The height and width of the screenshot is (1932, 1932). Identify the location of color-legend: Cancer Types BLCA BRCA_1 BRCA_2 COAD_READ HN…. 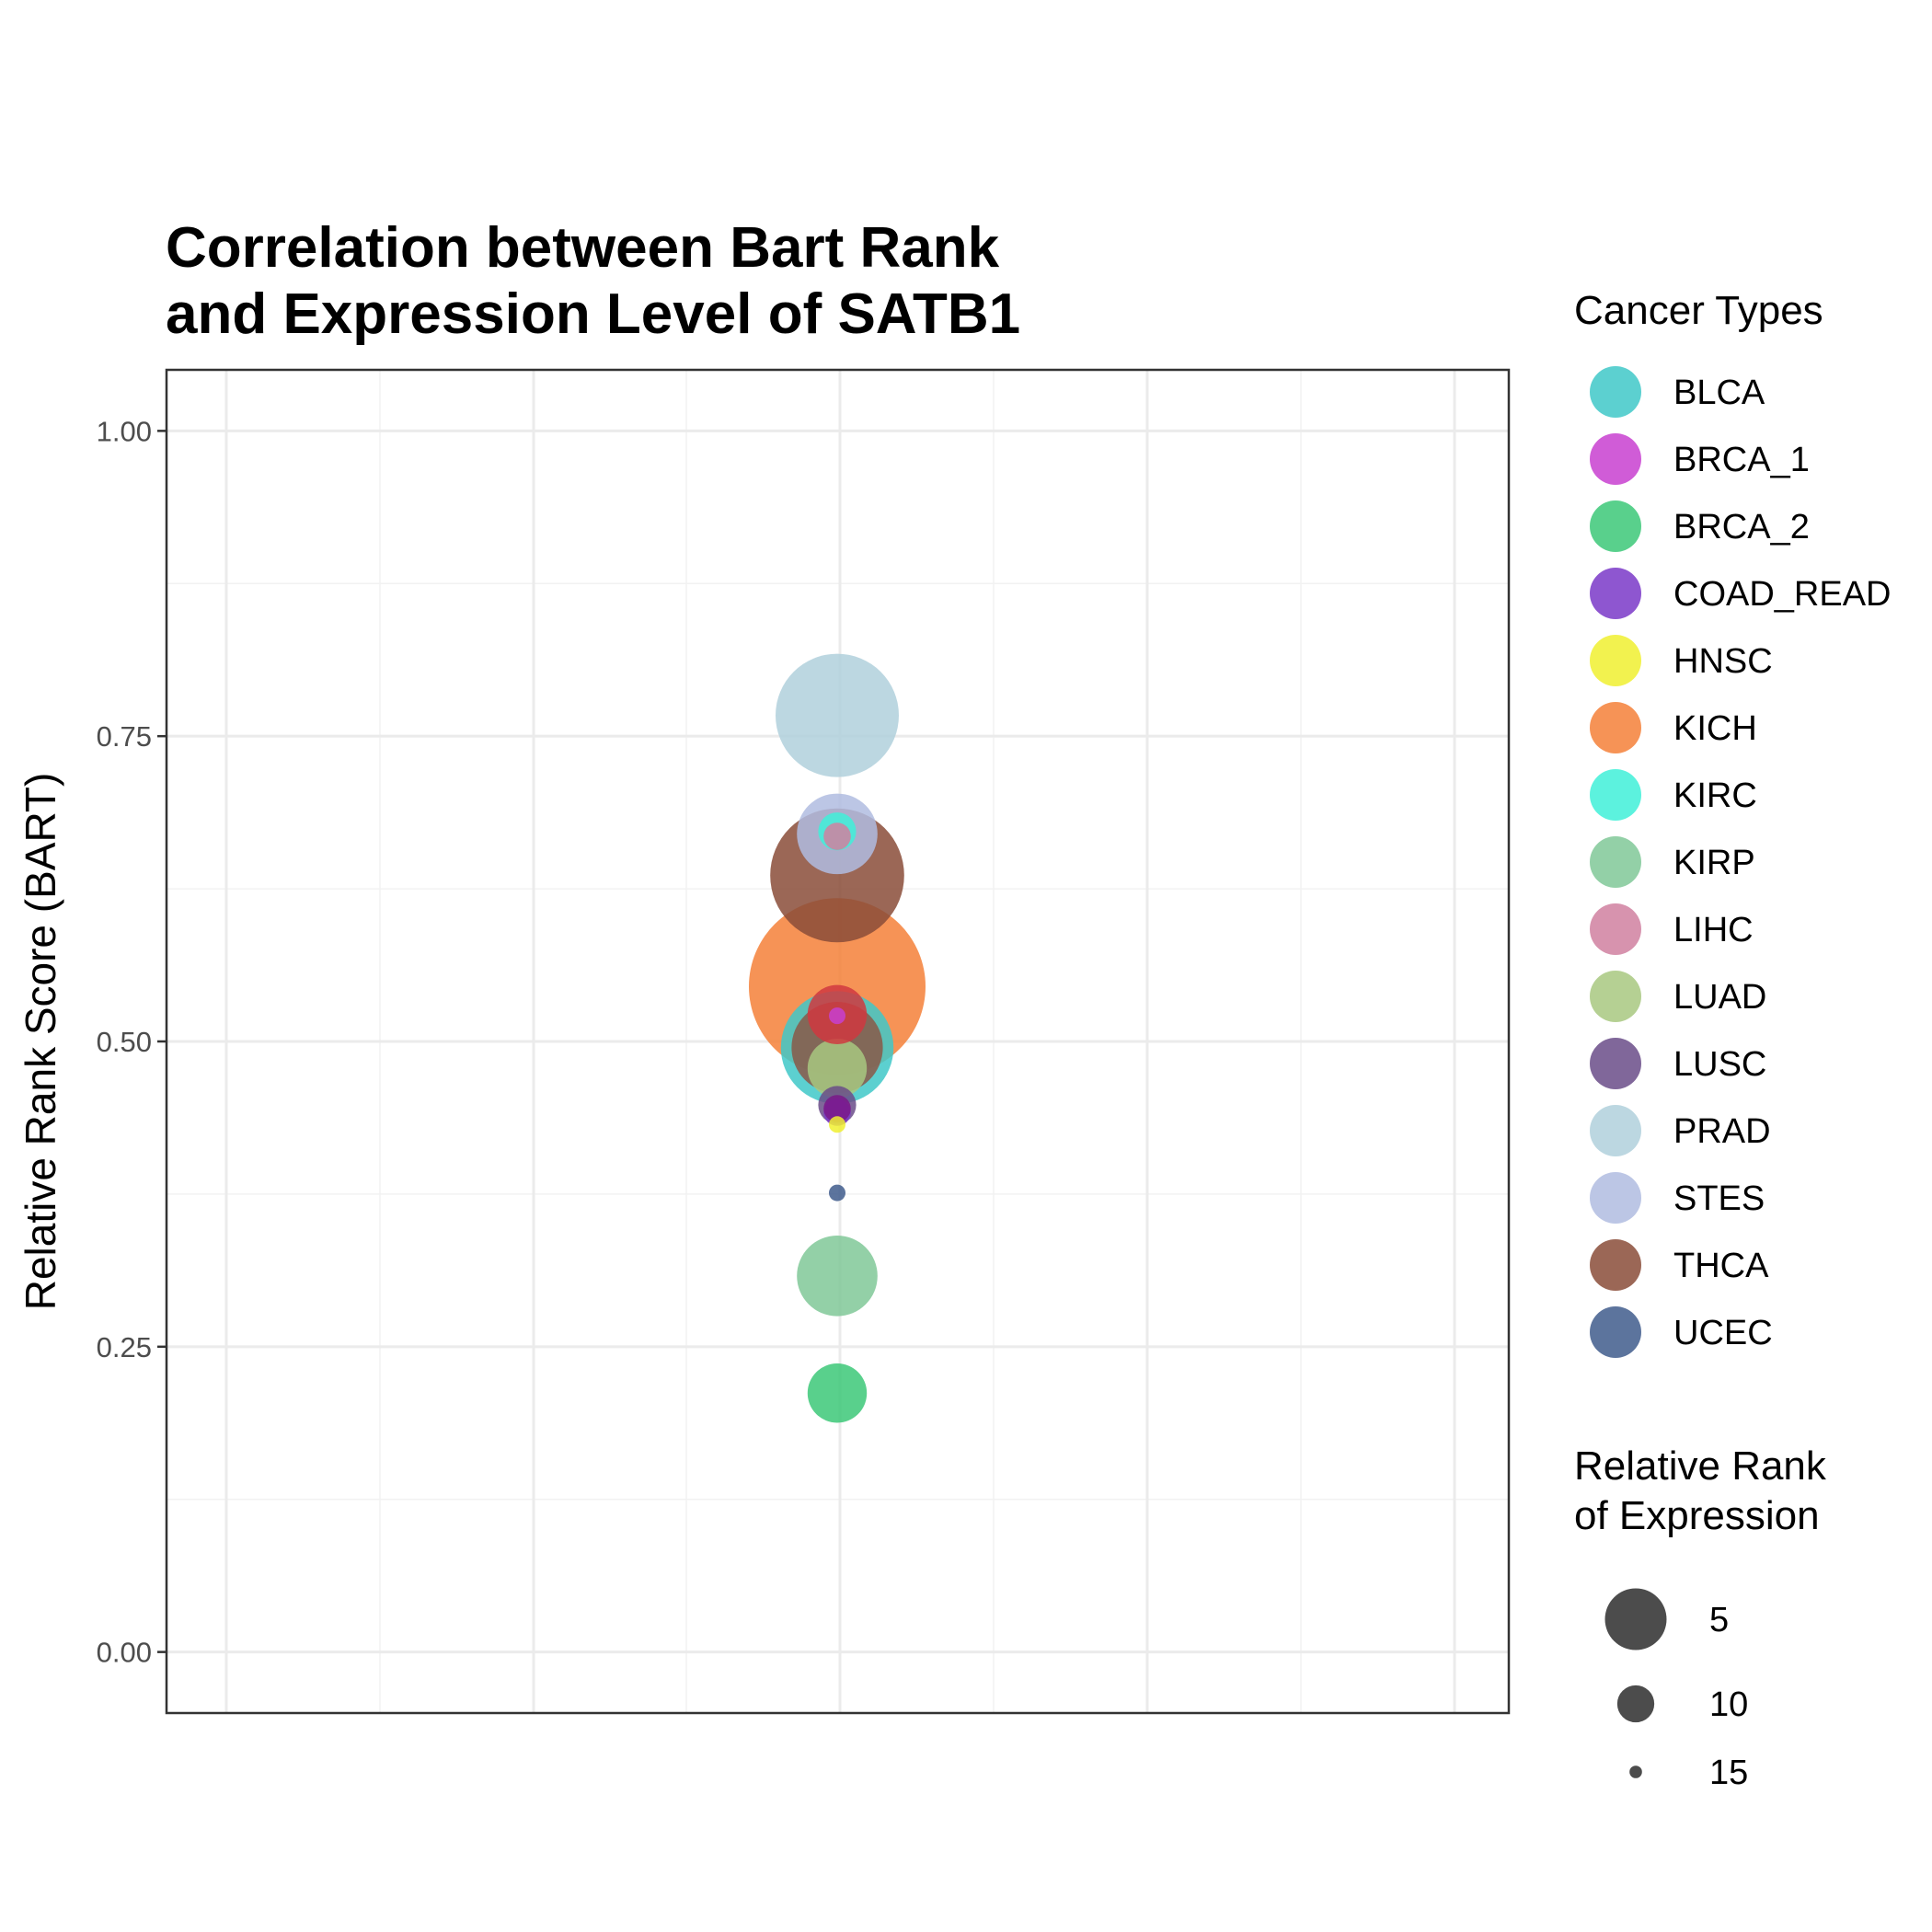
(1733, 823).